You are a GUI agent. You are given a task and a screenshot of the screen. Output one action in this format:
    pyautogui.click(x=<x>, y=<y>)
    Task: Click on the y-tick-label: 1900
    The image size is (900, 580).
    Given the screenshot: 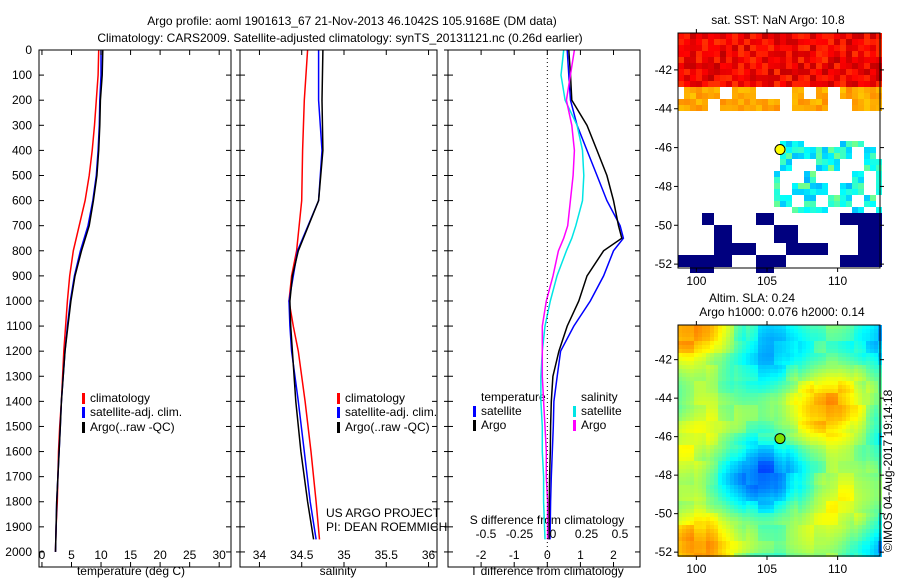 What is the action you would take?
    pyautogui.click(x=18, y=527)
    